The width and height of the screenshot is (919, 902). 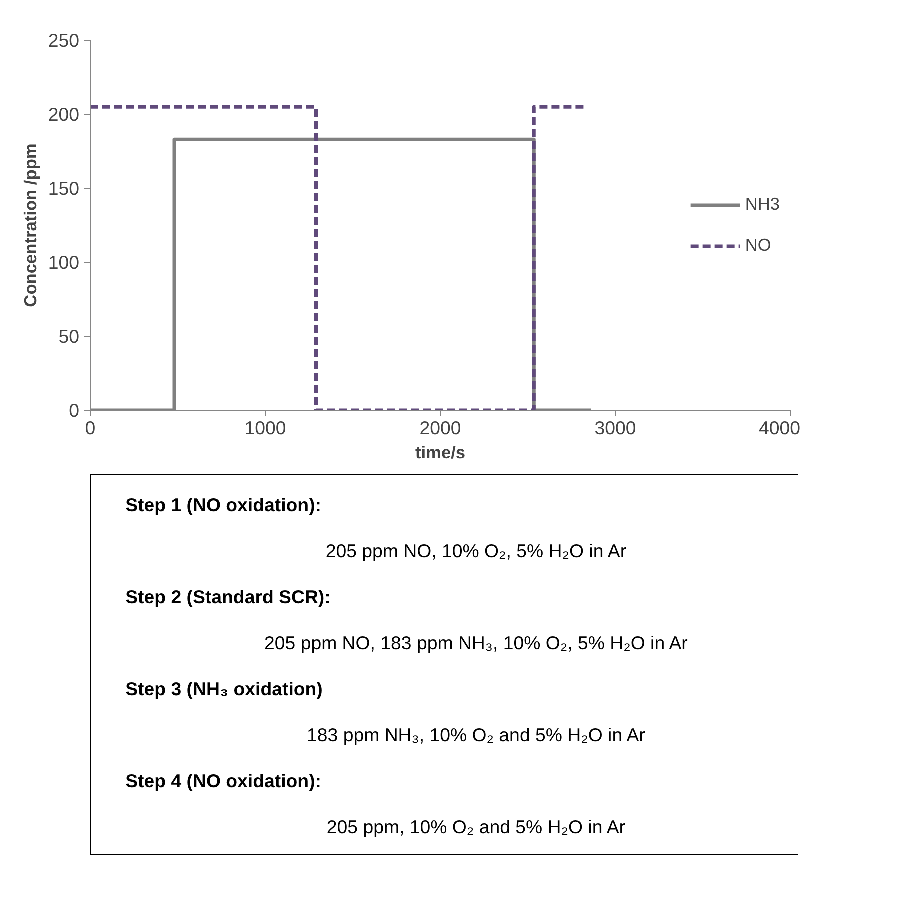 What do you see at coordinates (615, 428) in the screenshot?
I see `x-tick-label: 3000` at bounding box center [615, 428].